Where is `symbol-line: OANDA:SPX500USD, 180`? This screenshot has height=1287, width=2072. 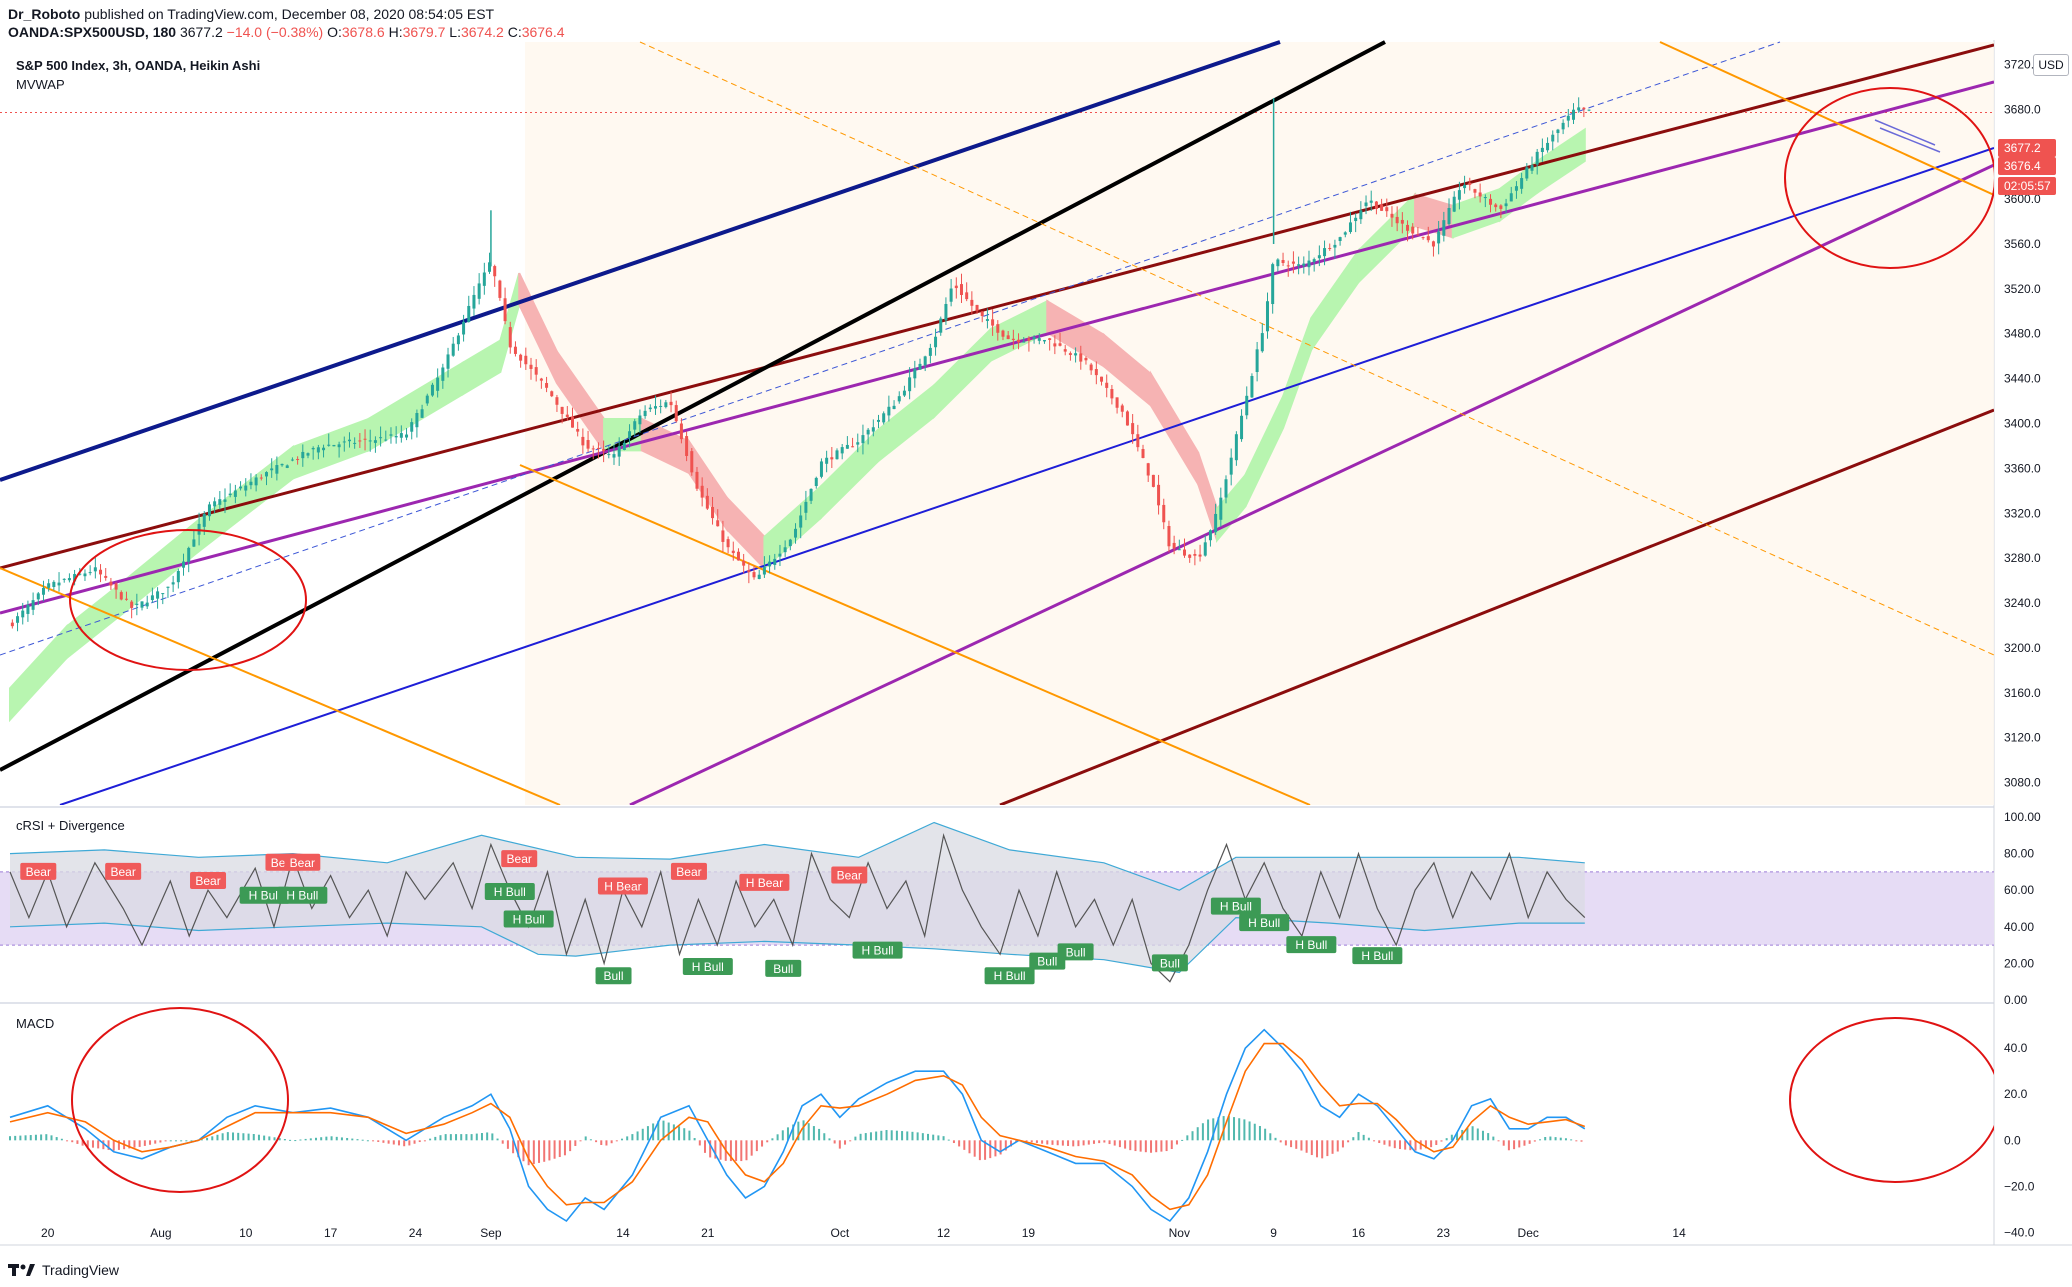 symbol-line: OANDA:SPX500USD, 180 is located at coordinates (92, 32).